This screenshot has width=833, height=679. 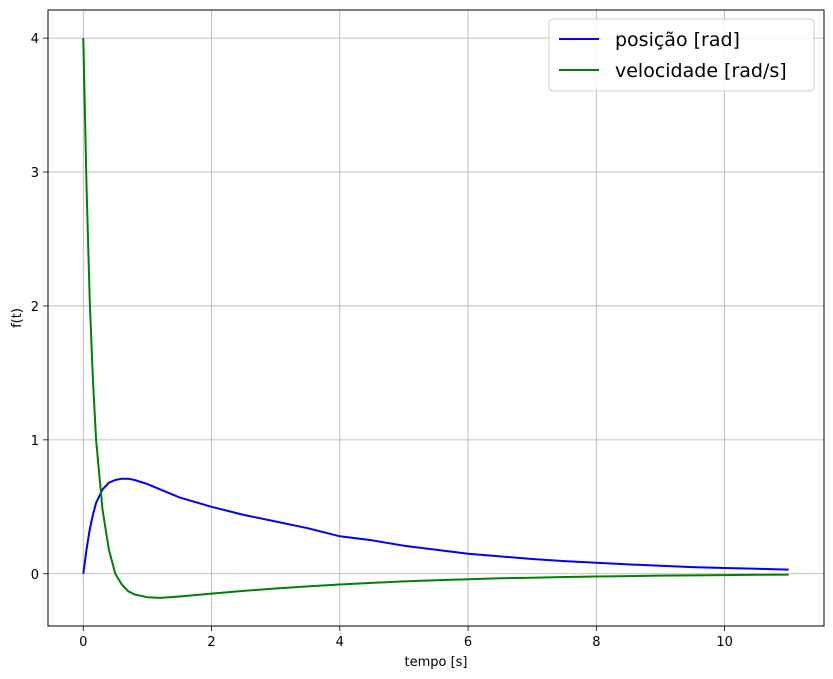 I want to click on x-tick-label: 2, so click(x=211, y=642).